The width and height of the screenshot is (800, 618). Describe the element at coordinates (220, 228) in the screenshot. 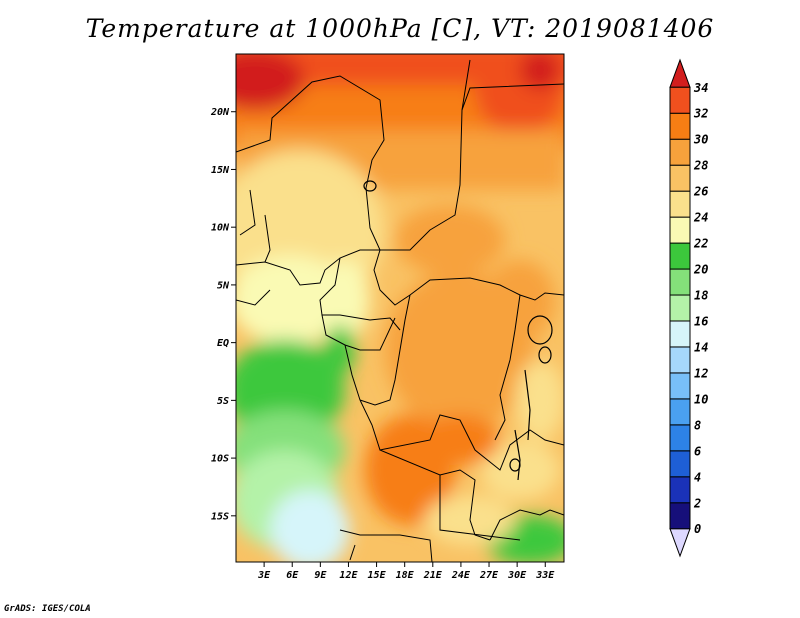

I see `lat-tick-label: 10N` at that location.